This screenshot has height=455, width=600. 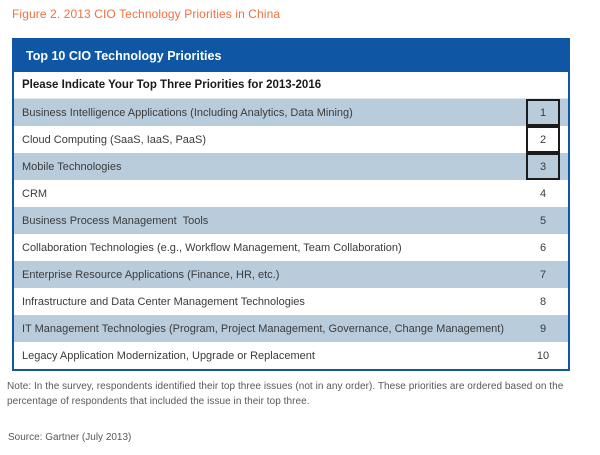 What do you see at coordinates (35, 193) in the screenshot?
I see `priority-label: CRM` at bounding box center [35, 193].